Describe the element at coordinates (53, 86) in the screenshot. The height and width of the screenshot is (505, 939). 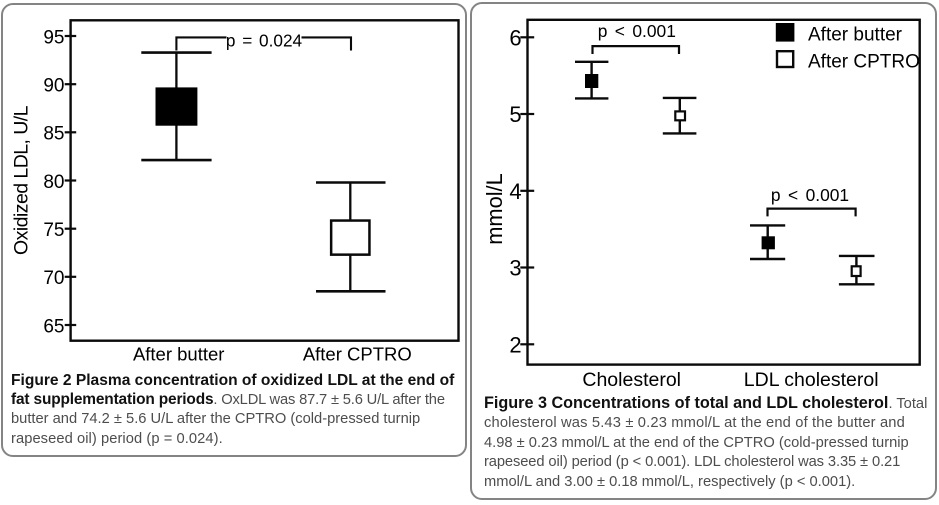
I see `svg-text: 90` at that location.